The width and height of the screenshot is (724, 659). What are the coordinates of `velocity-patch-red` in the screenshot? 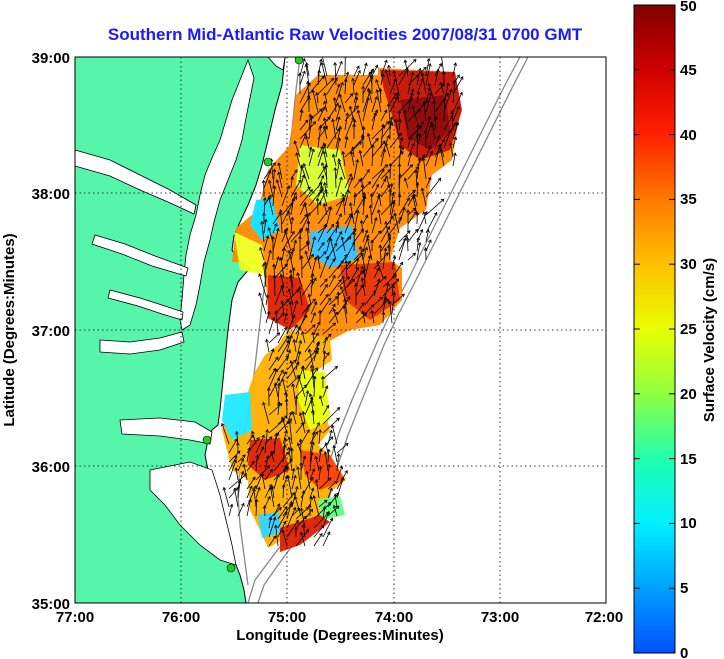 It's located at (269, 459).